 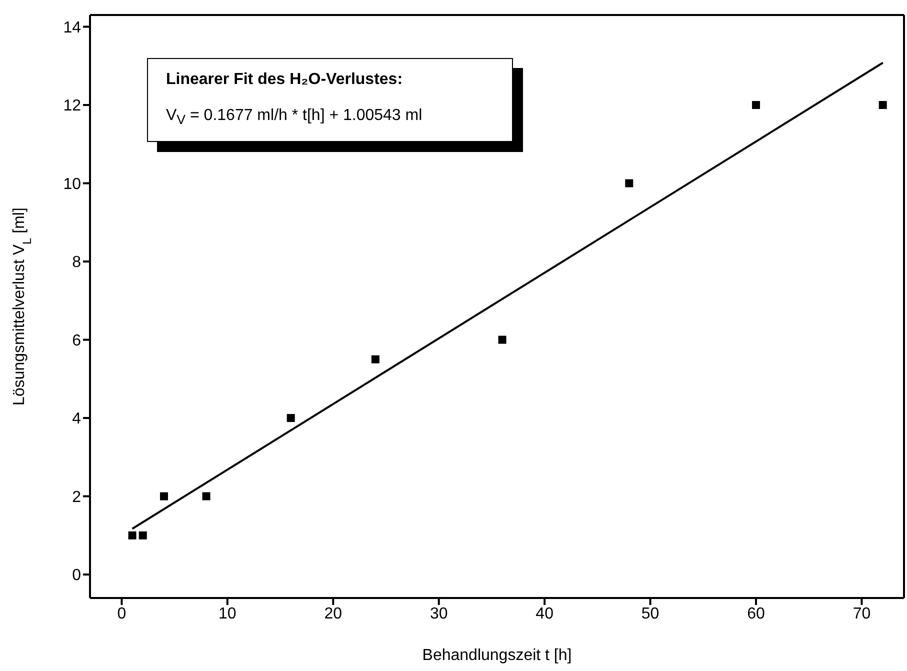 I want to click on x-tick-label: 40, so click(x=545, y=613).